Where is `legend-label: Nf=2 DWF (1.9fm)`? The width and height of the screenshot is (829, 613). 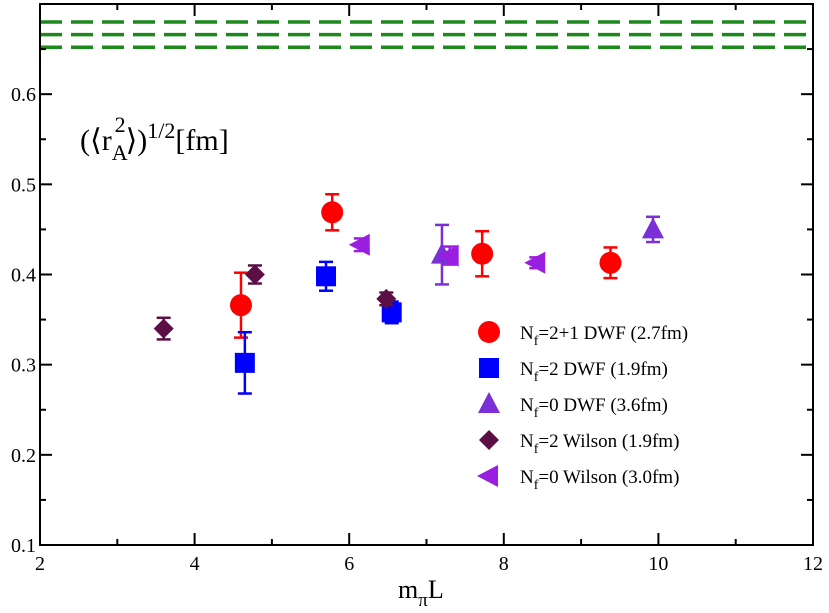 legend-label: Nf=2 DWF (1.9fm) is located at coordinates (594, 372).